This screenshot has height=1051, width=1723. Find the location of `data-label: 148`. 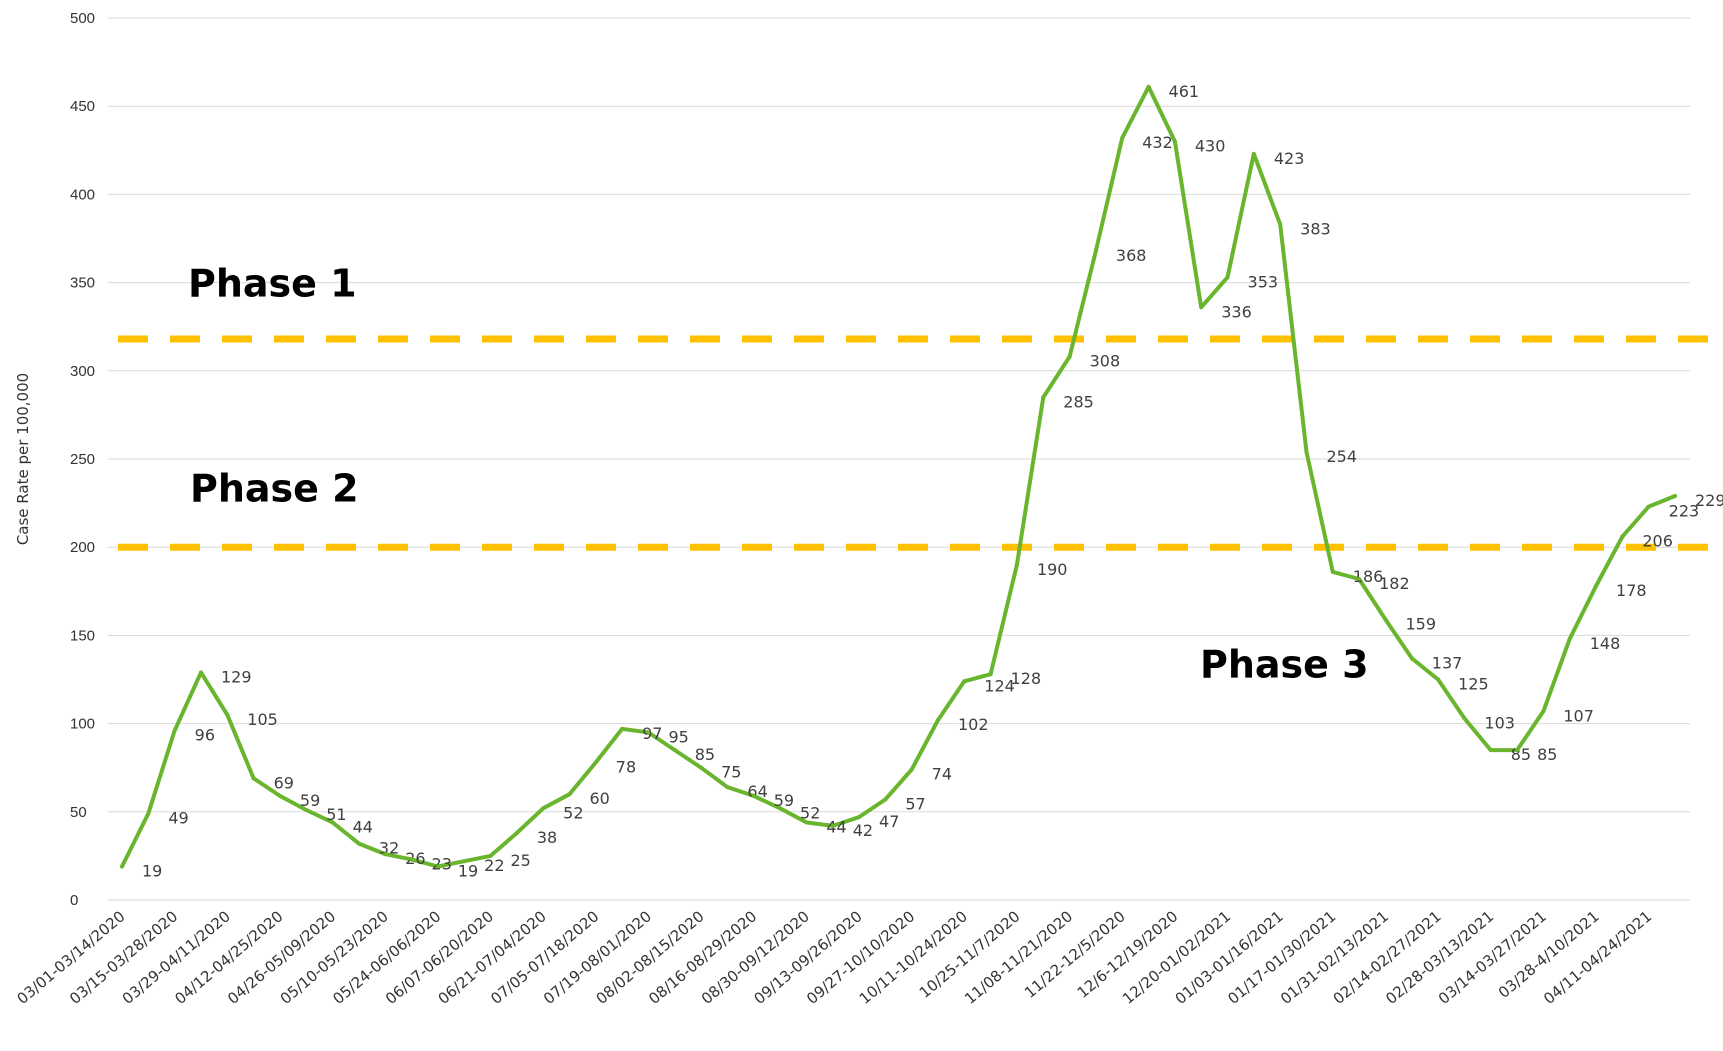

data-label: 148 is located at coordinates (1605, 643).